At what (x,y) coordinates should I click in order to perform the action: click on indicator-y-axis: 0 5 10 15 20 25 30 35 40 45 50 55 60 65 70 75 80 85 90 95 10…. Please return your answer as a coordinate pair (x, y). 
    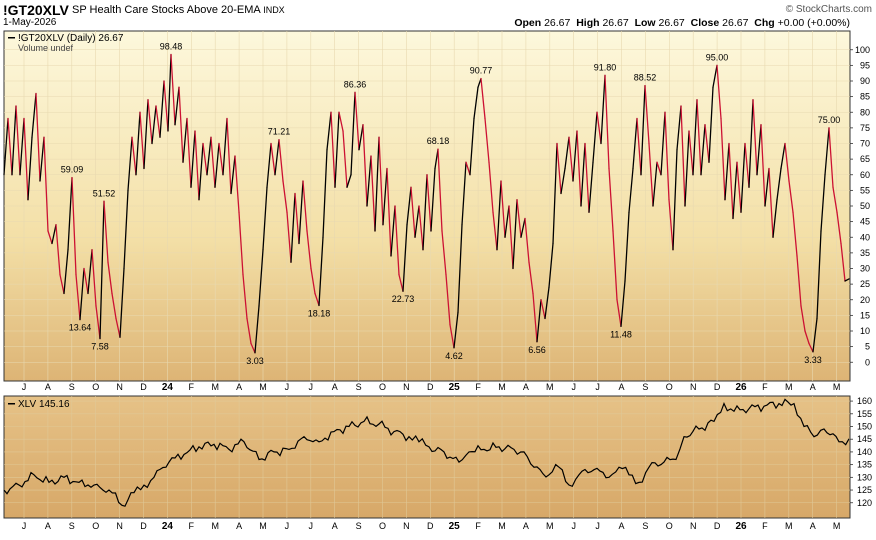
    Looking at the image, I should click on (860, 206).